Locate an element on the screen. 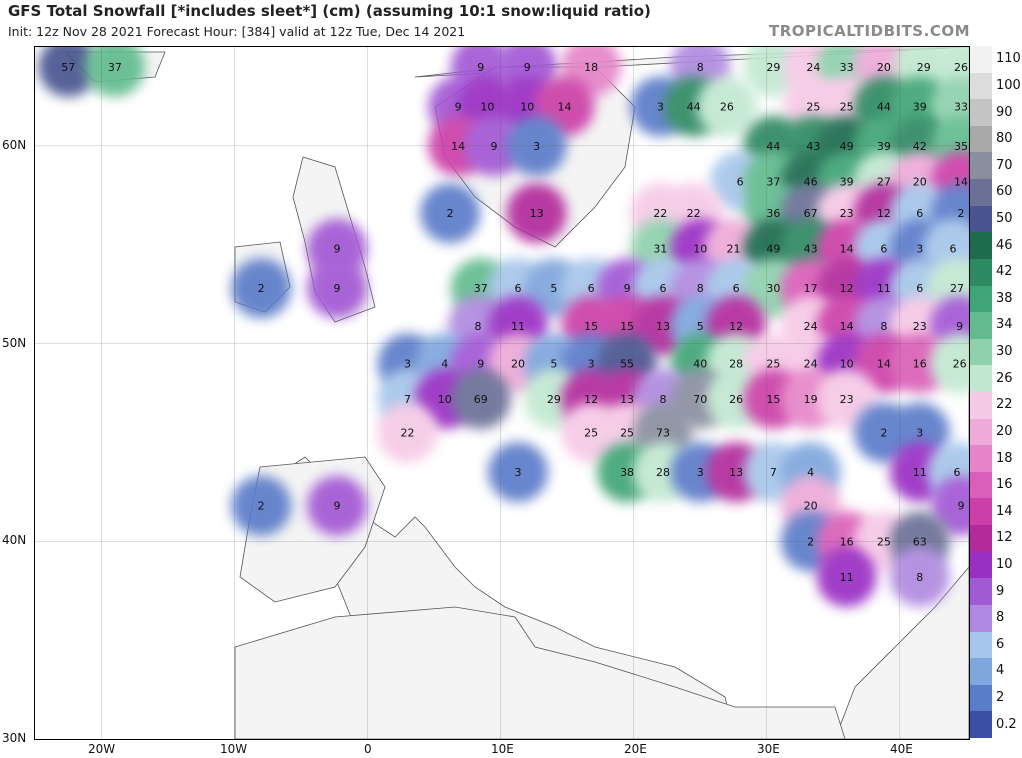 The image size is (1022, 758). legend-label: 70 is located at coordinates (1004, 165).